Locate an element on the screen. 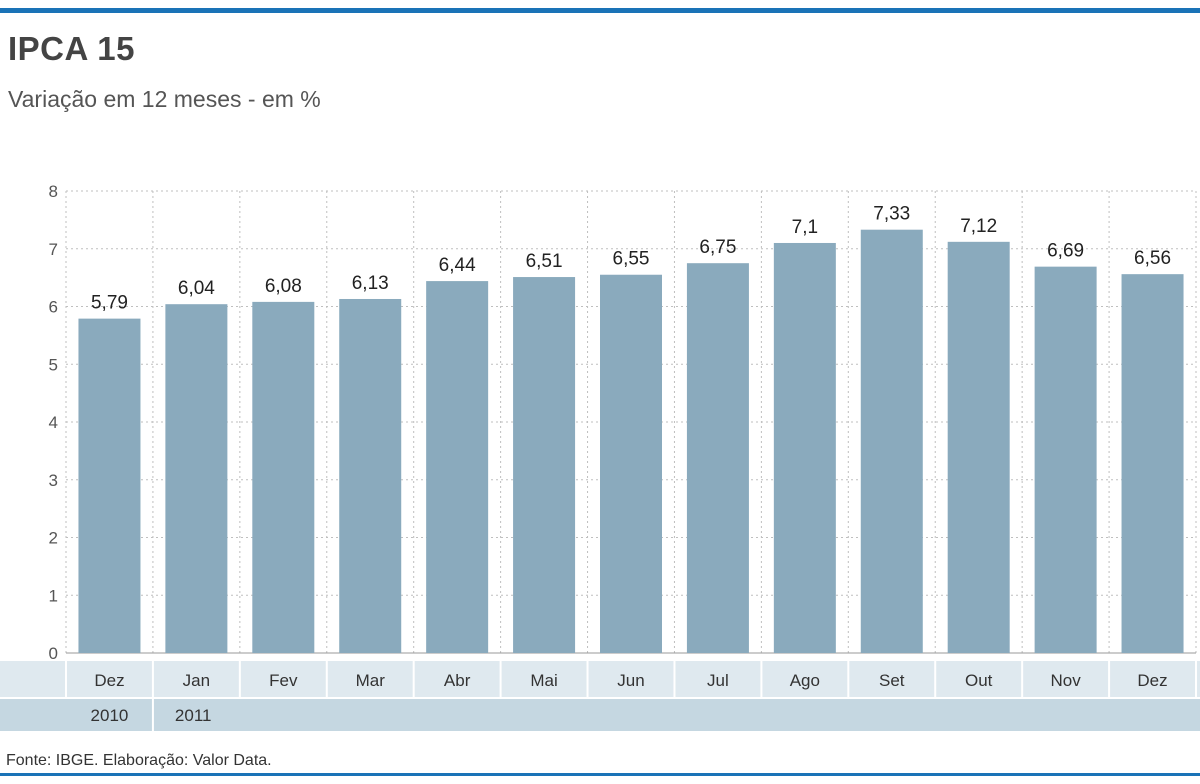 This screenshot has width=1200, height=784. data-label: 7,1 is located at coordinates (805, 227).